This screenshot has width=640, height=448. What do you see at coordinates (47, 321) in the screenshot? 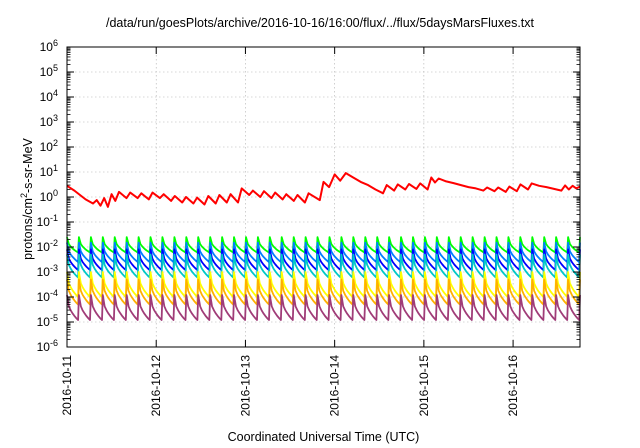
I see `y-tick-label: 10⁻⁵` at bounding box center [47, 321].